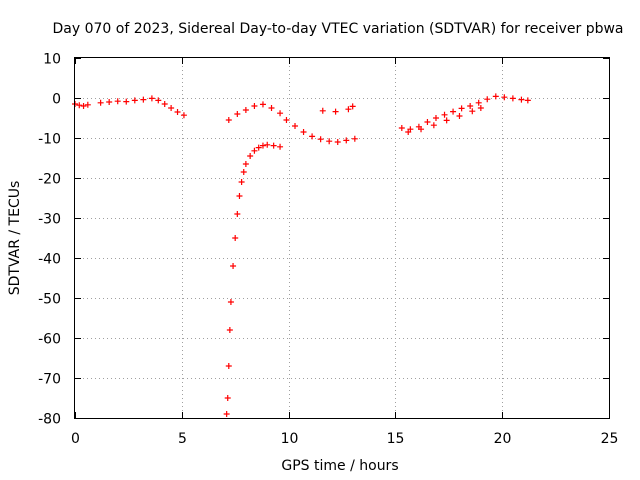  What do you see at coordinates (344, 439) in the screenshot?
I see `x-tick-labels: 0 5 10 15 20 25` at bounding box center [344, 439].